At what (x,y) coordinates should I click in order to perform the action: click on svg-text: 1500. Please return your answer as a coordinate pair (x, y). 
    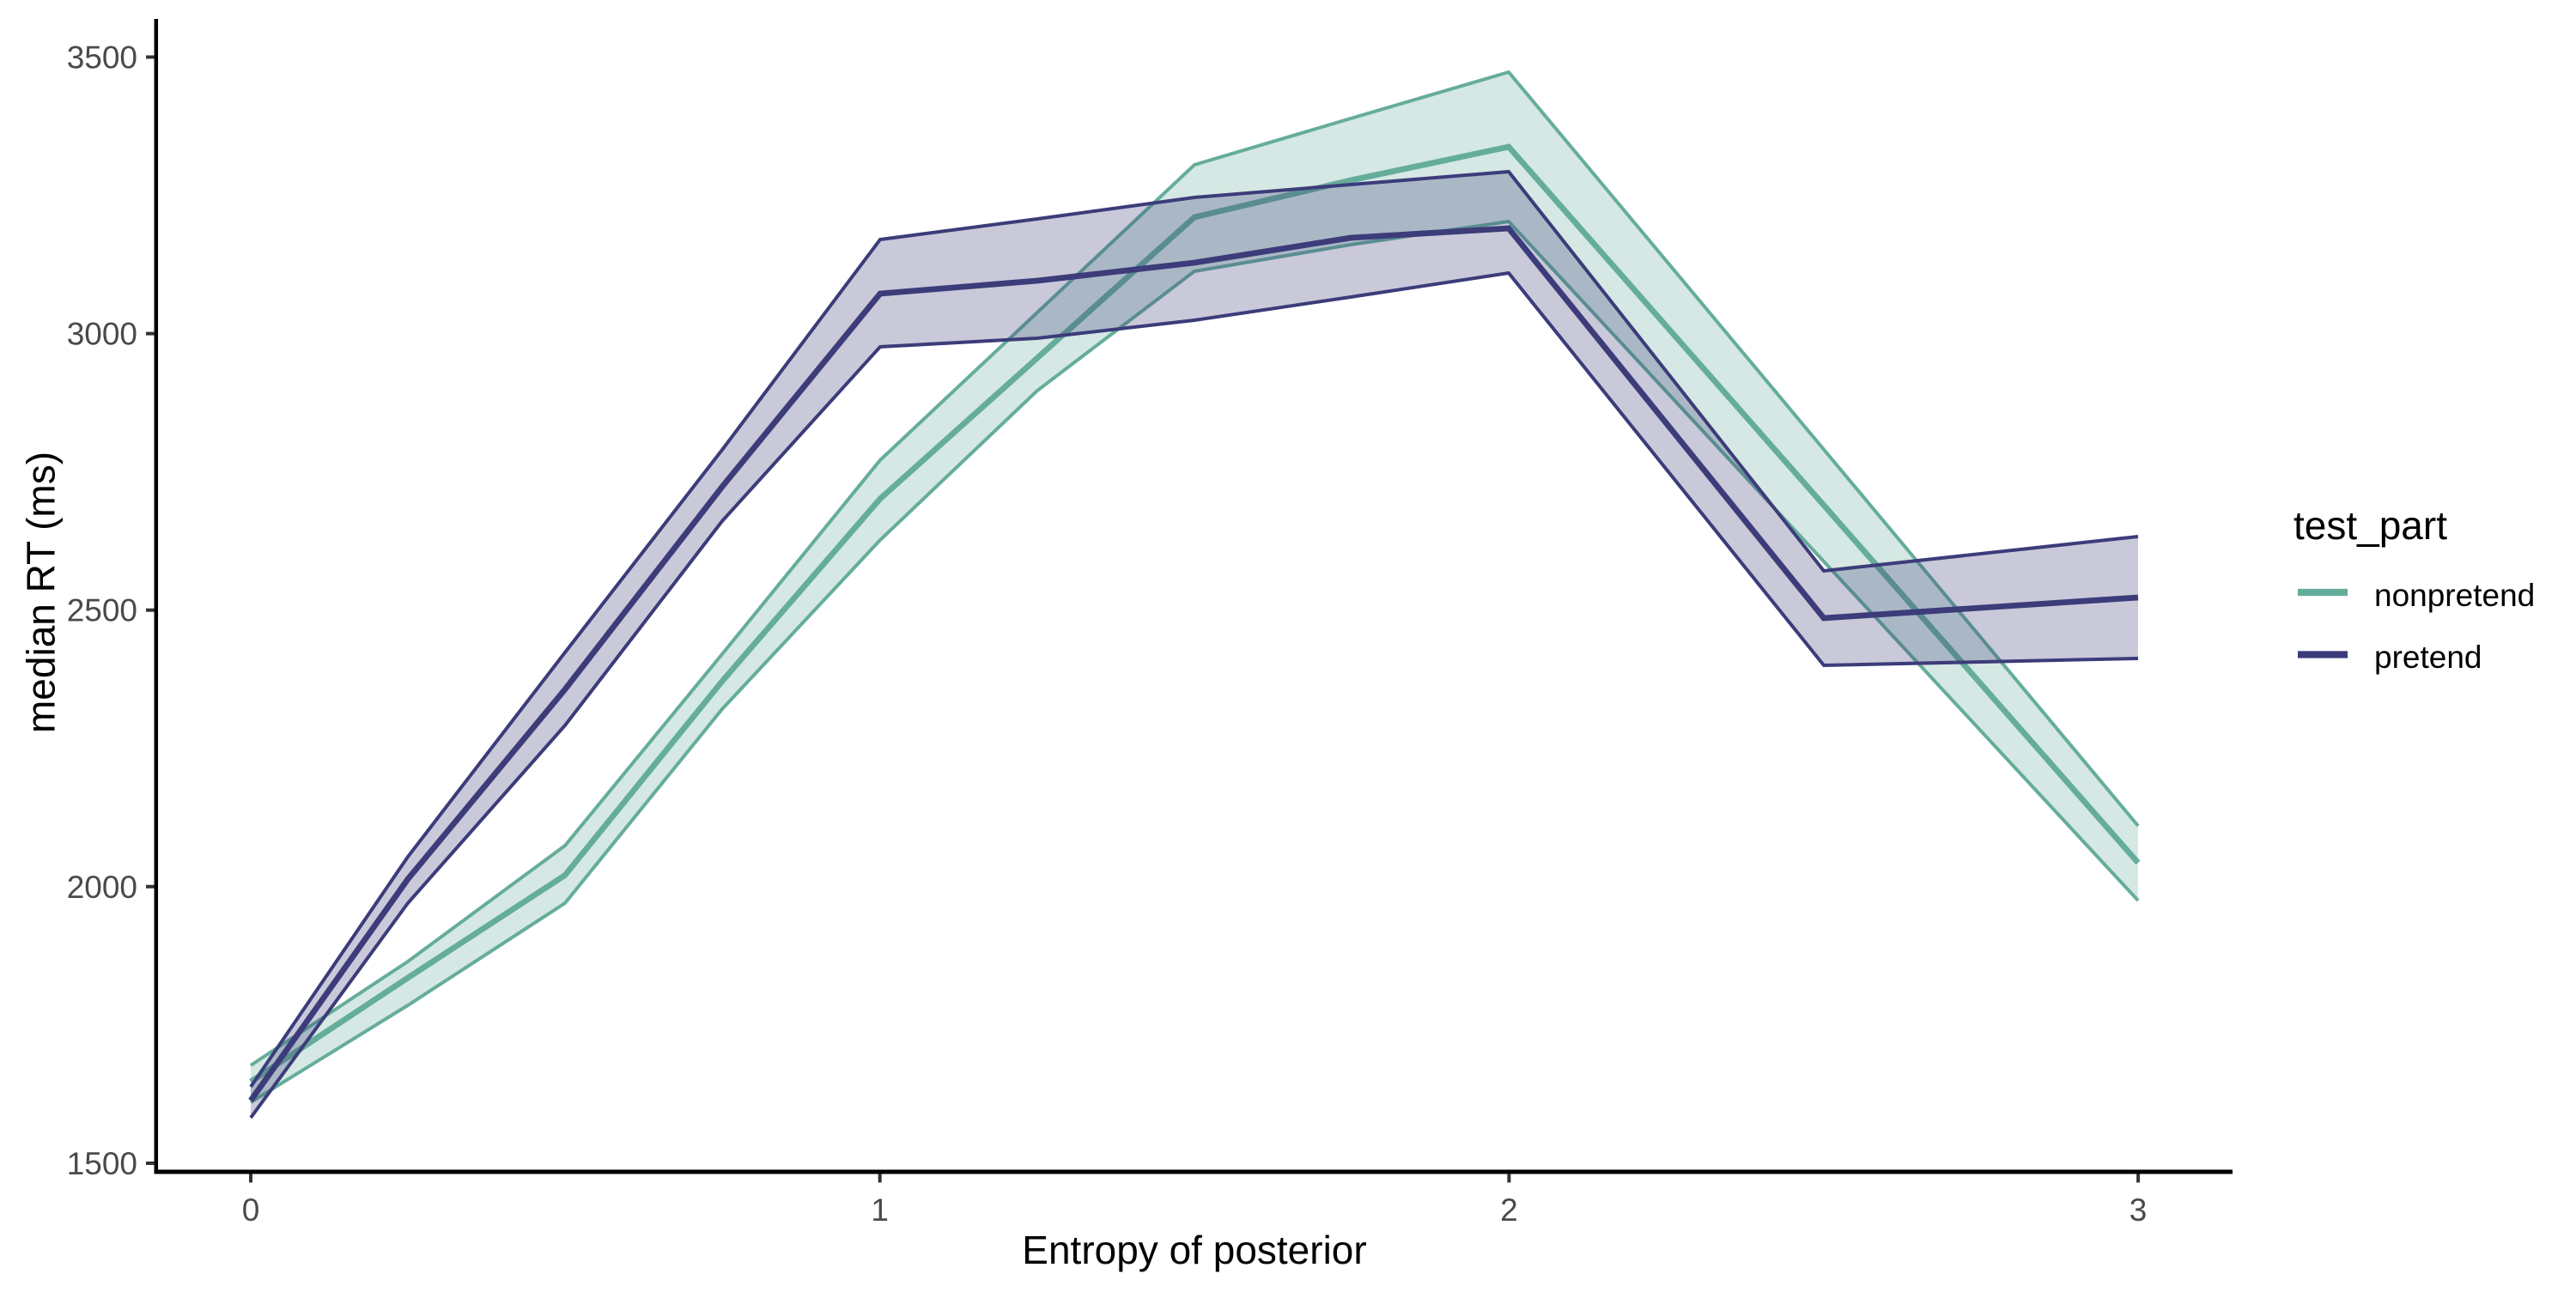
    Looking at the image, I should click on (102, 1163).